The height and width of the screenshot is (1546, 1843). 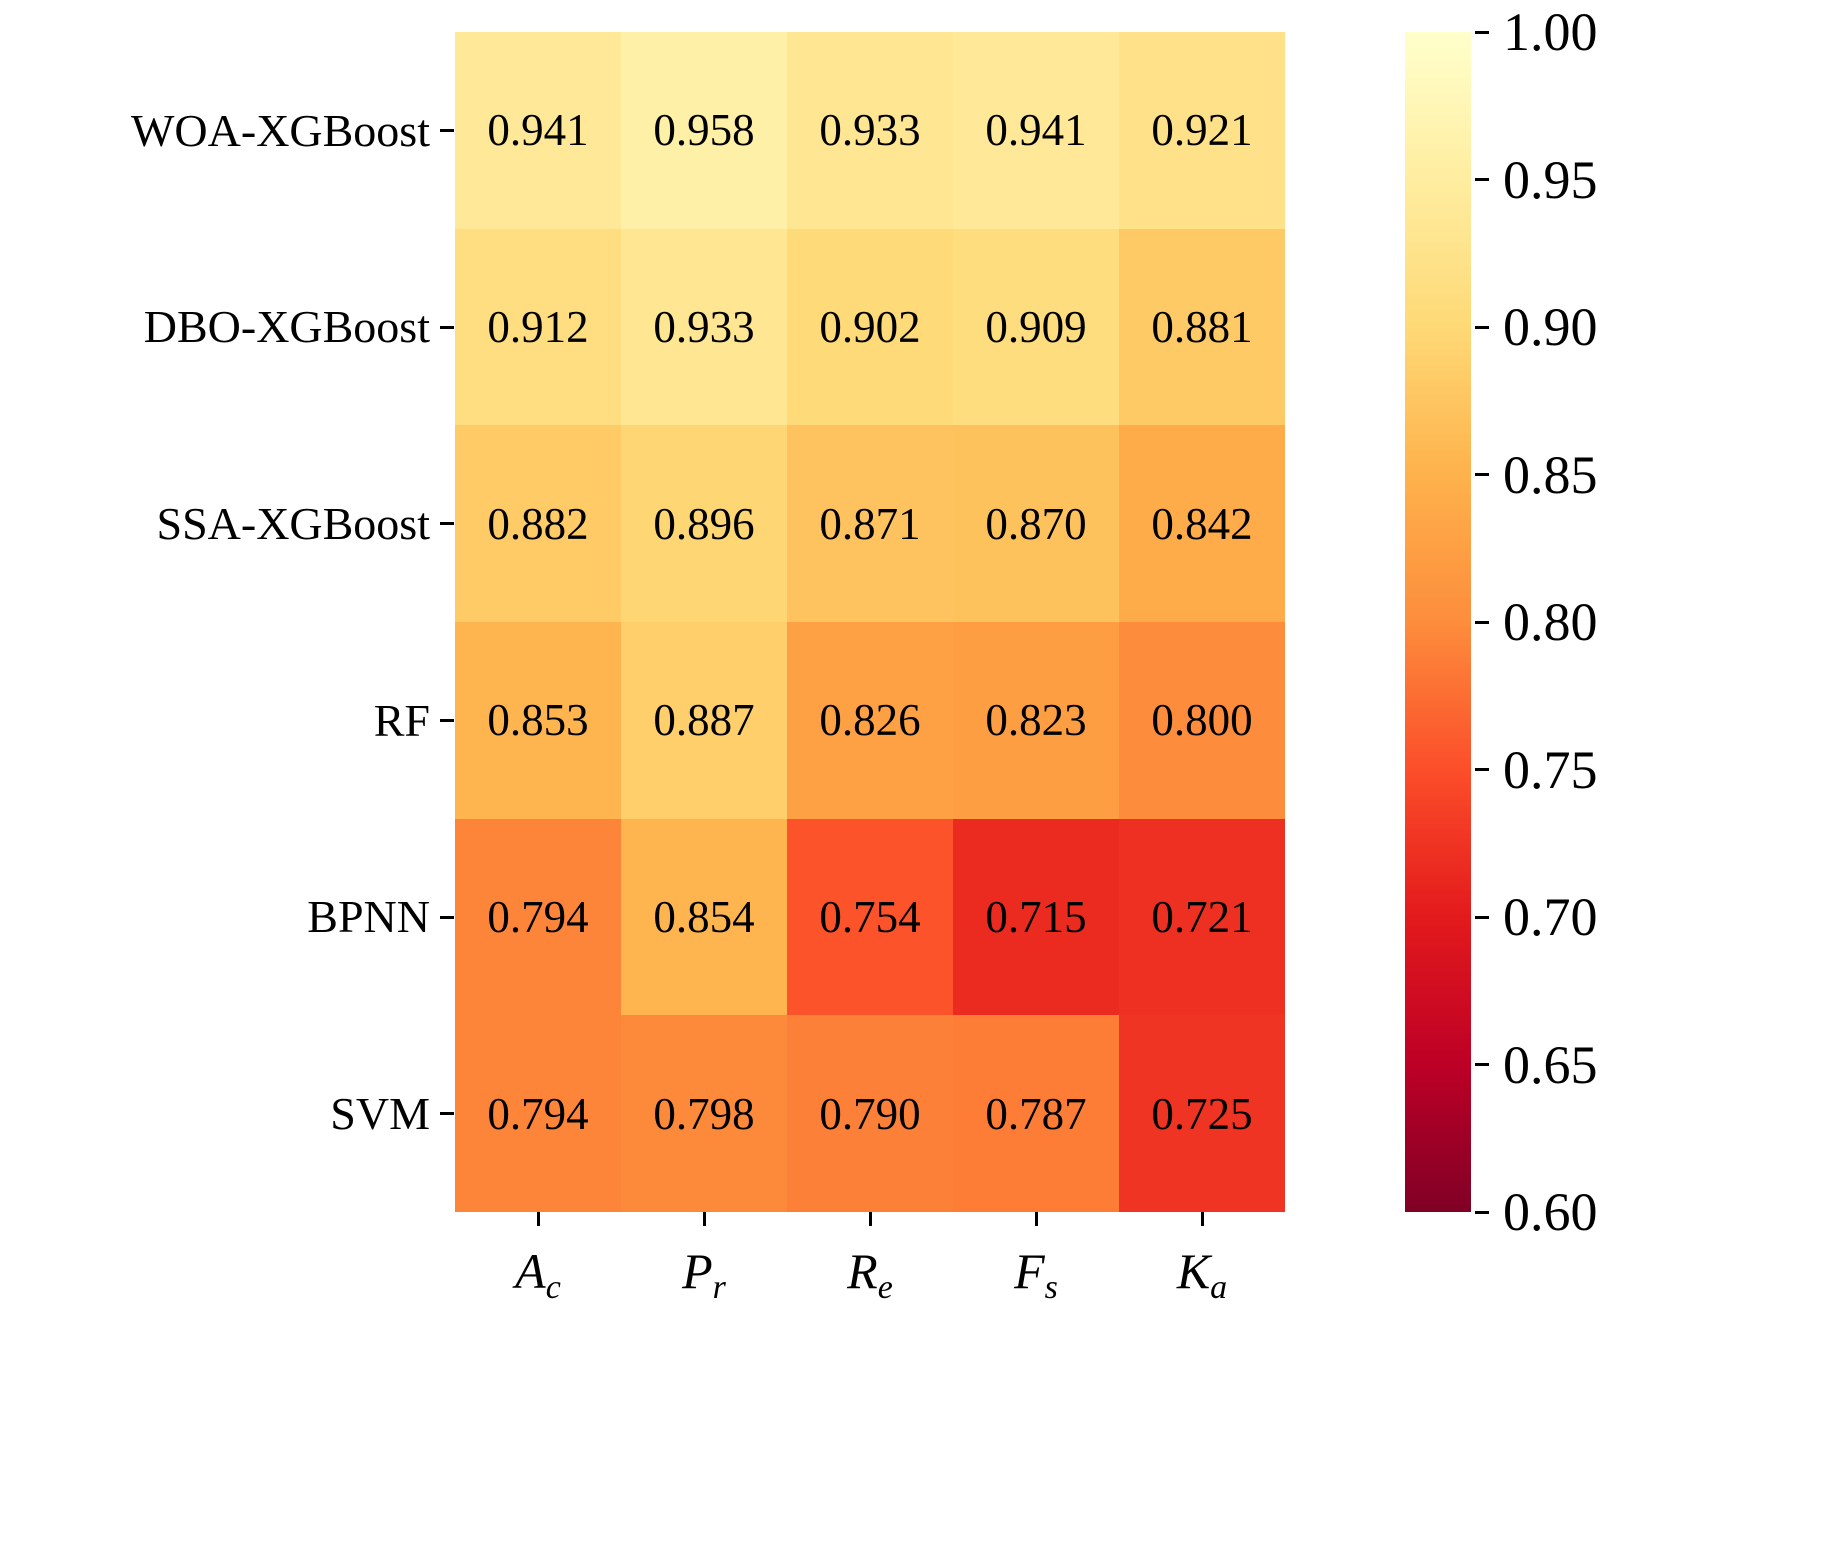 I want to click on x-label-subscript: a, so click(x=1219, y=1287).